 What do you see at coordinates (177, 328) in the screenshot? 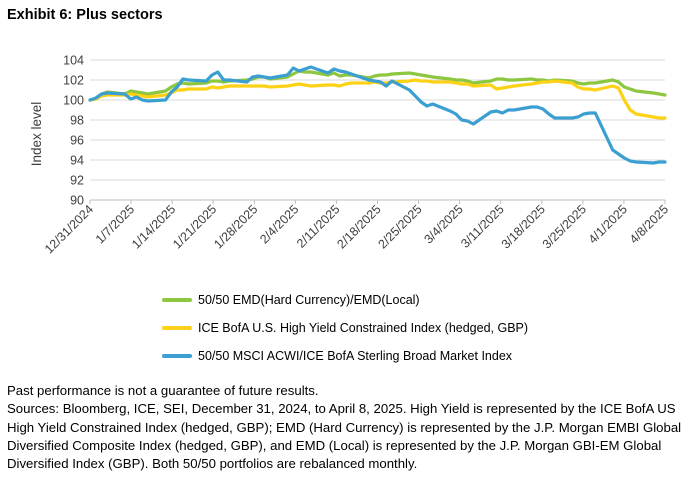
I see `legend-swatch-high-yield` at bounding box center [177, 328].